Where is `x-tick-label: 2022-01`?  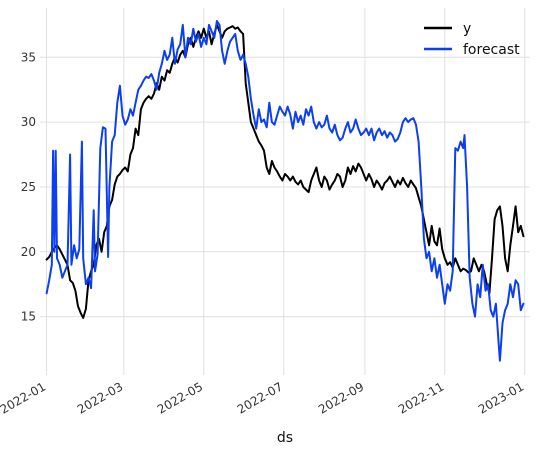
x-tick-label: 2022-01 is located at coordinates (24, 397).